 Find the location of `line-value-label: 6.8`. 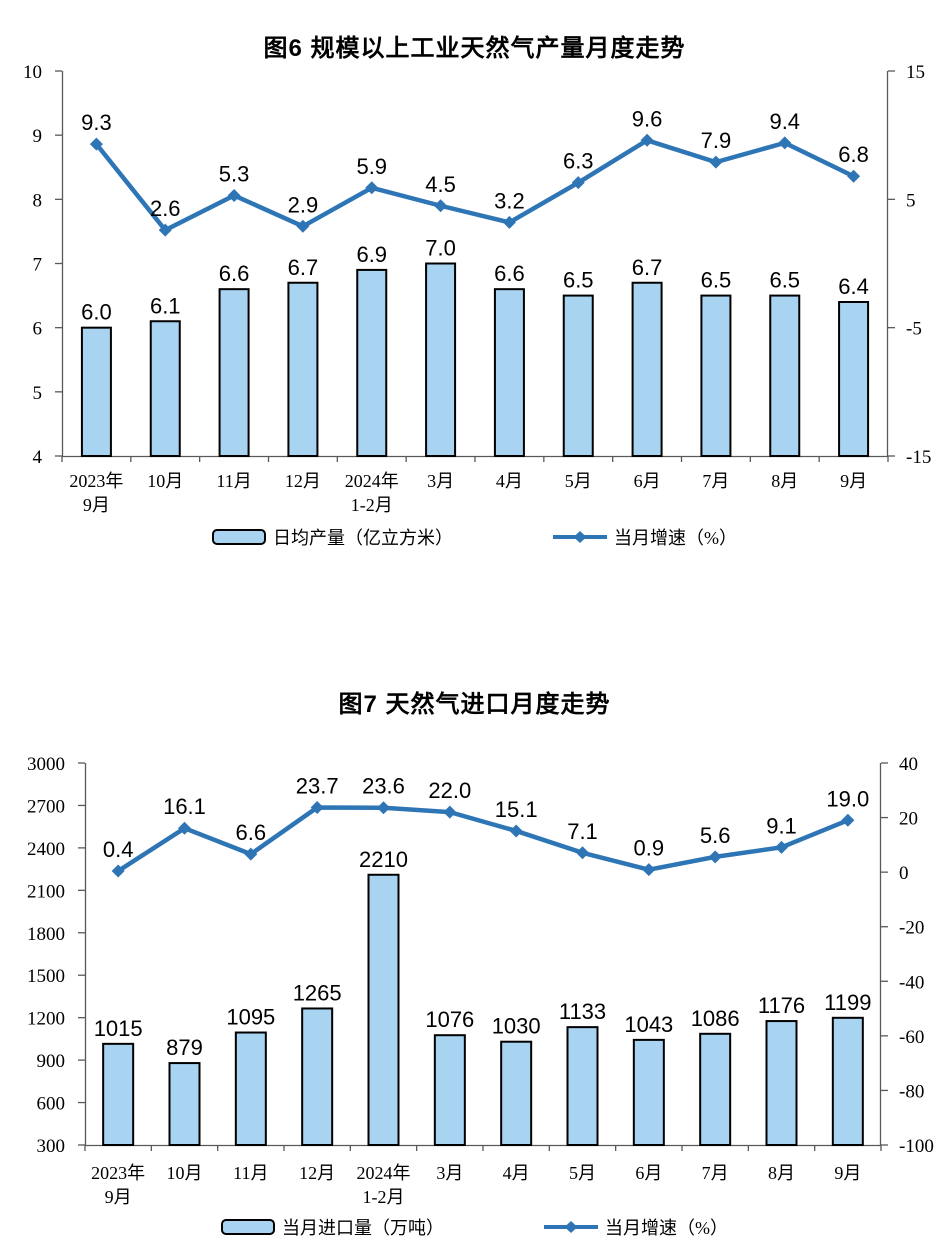

line-value-label: 6.8 is located at coordinates (853, 154).